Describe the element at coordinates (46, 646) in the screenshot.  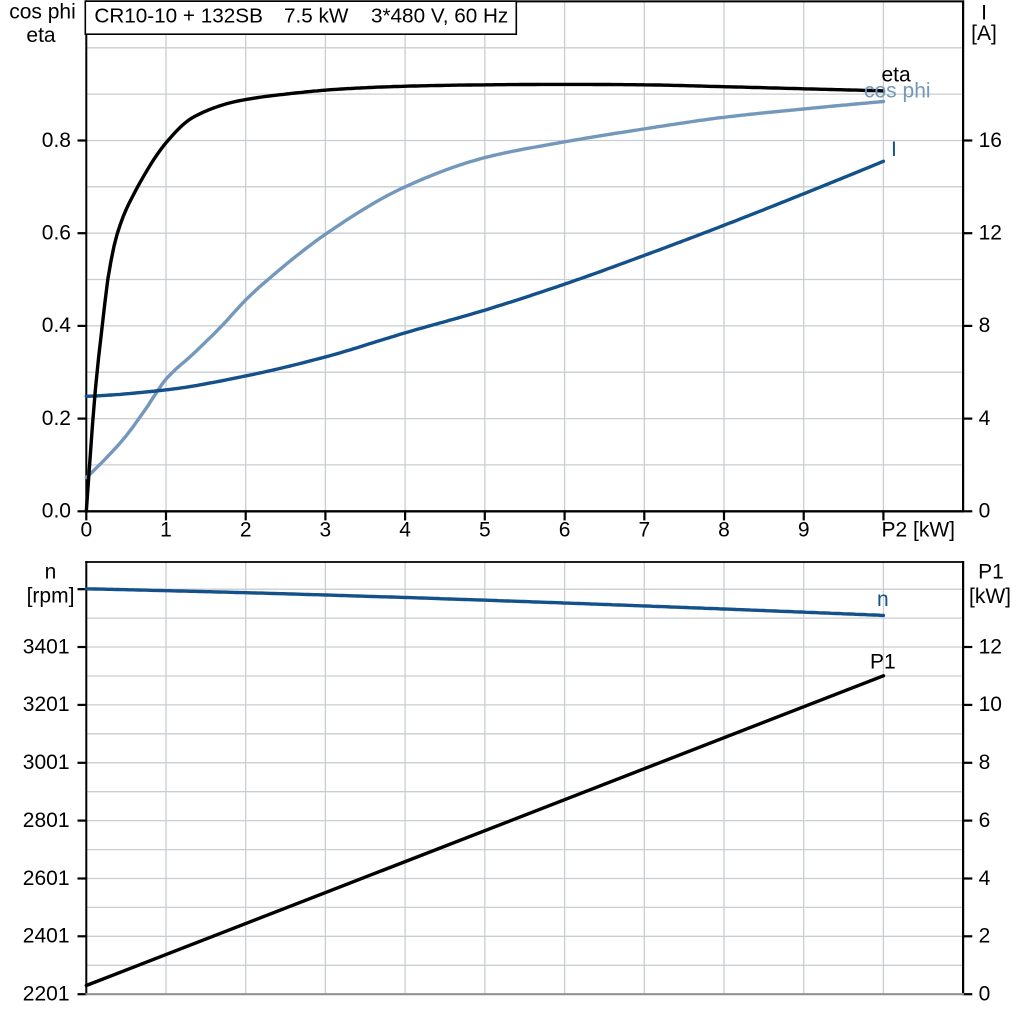
I see `svg-text: 3401` at that location.